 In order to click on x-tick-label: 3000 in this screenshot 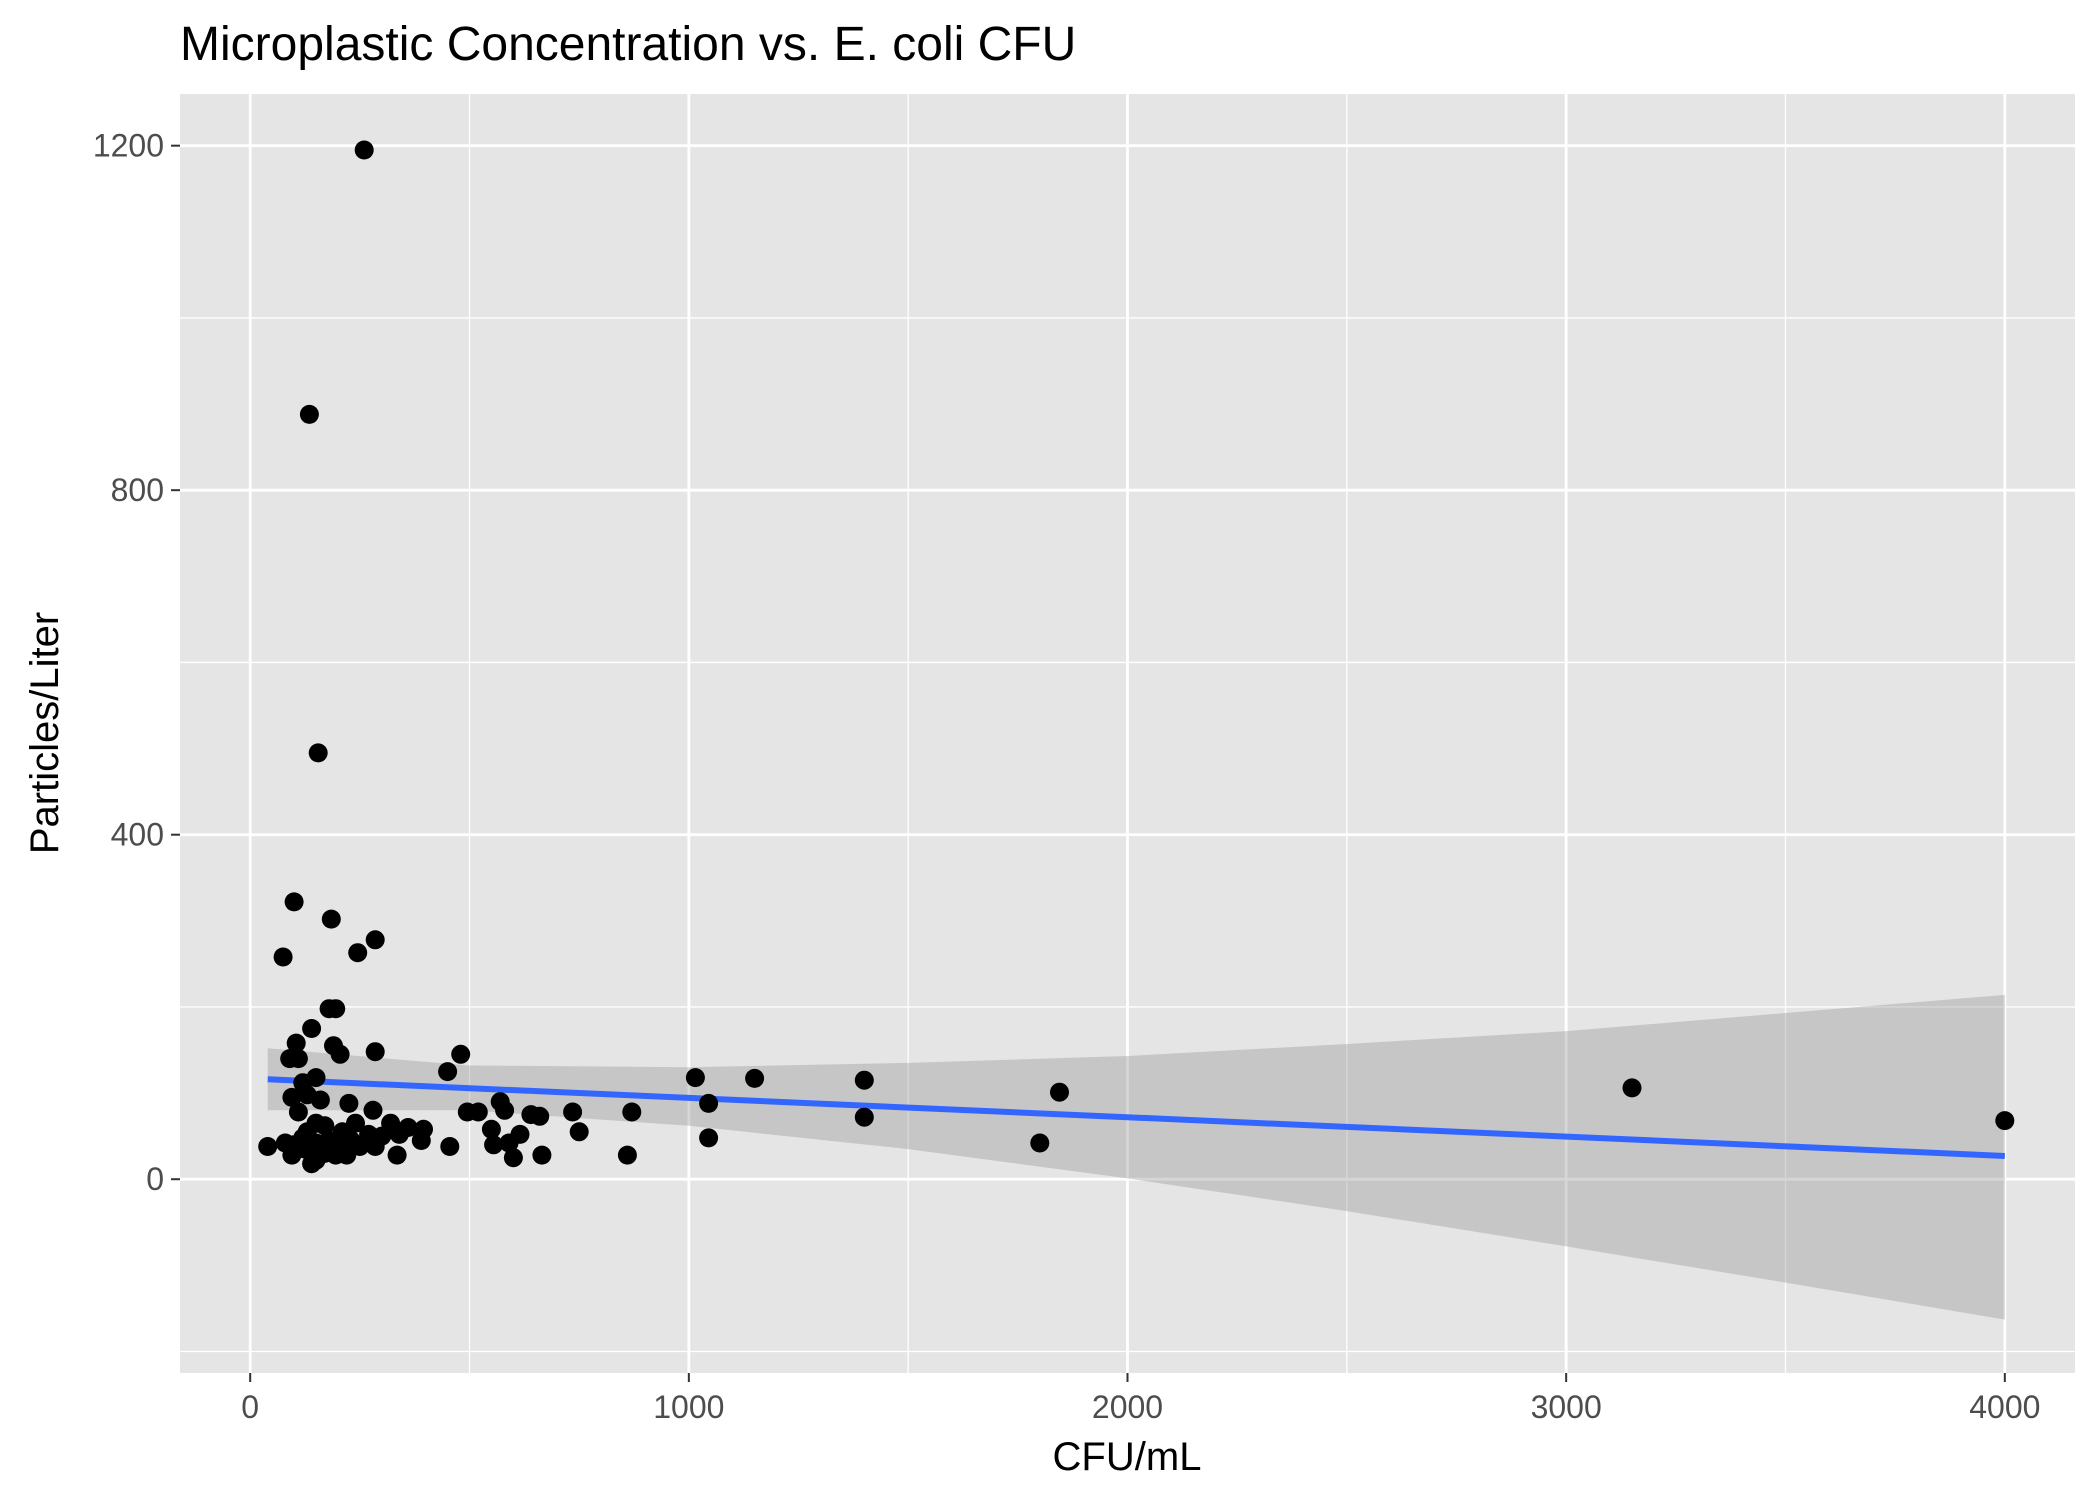, I will do `click(1566, 1407)`.